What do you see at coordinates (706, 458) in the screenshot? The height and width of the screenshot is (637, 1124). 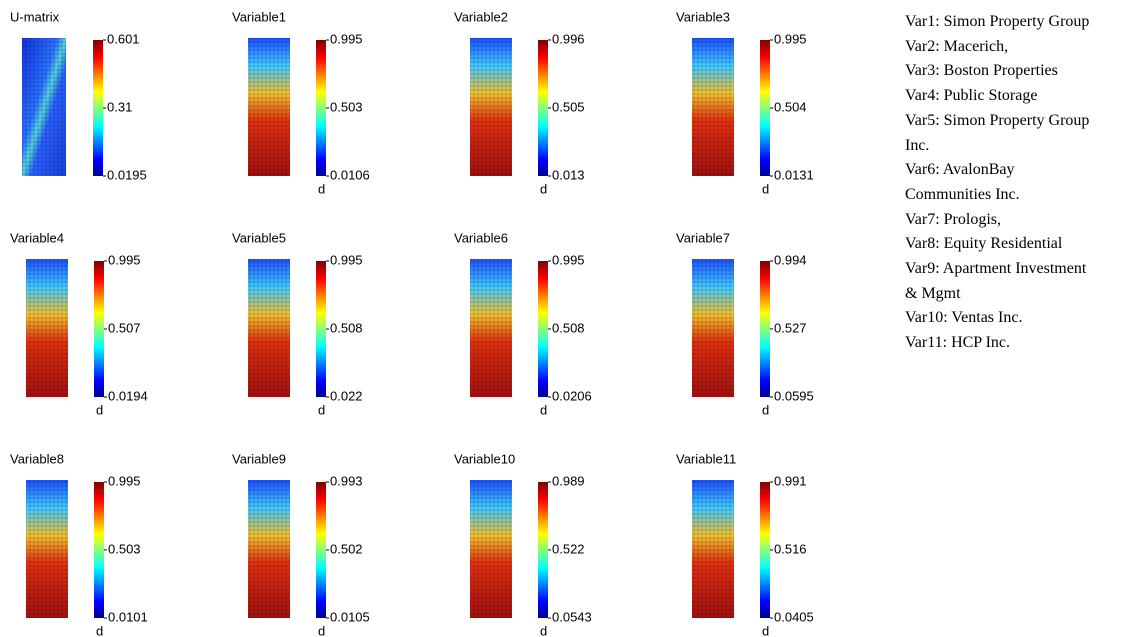 I see `panel-title: Variable11` at bounding box center [706, 458].